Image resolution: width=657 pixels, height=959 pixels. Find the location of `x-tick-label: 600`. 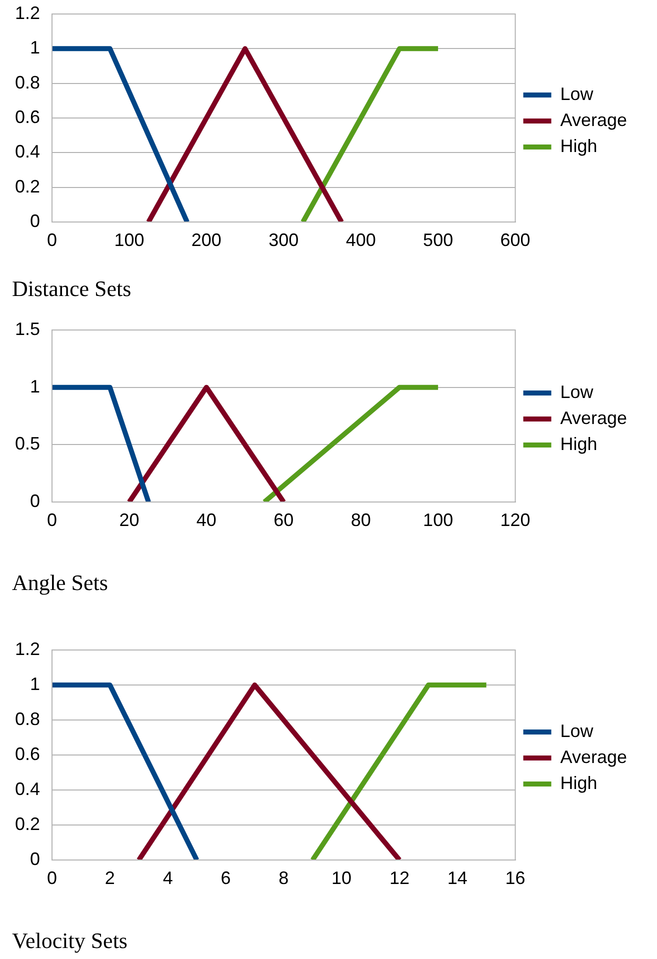

x-tick-label: 600 is located at coordinates (515, 240).